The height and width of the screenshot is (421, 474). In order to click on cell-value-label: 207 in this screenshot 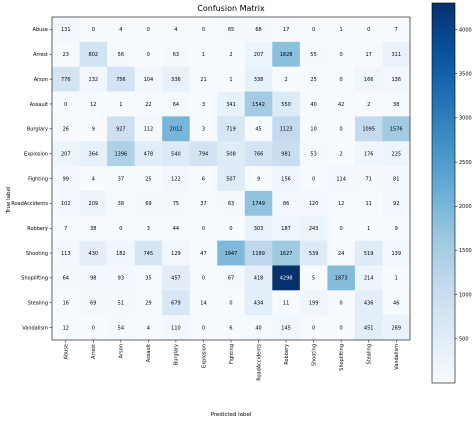, I will do `click(259, 55)`.